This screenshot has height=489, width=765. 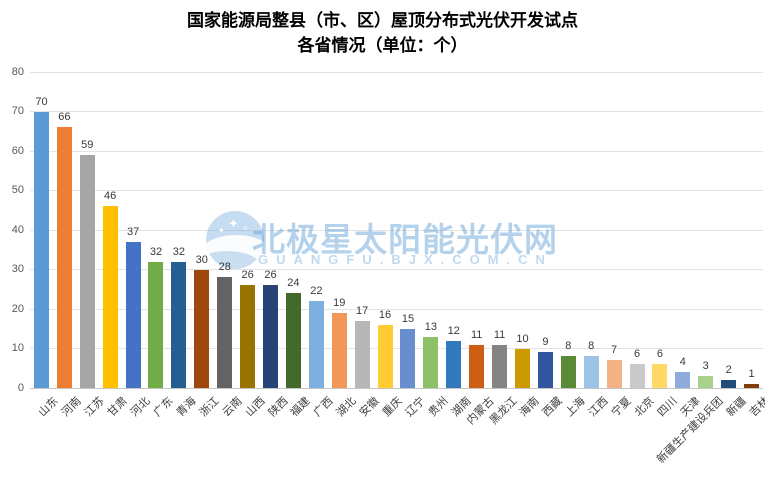 I want to click on chart-title-line1: 国家能源局整县（市、区）屋顶分布式光伏开发试点, so click(x=382, y=20).